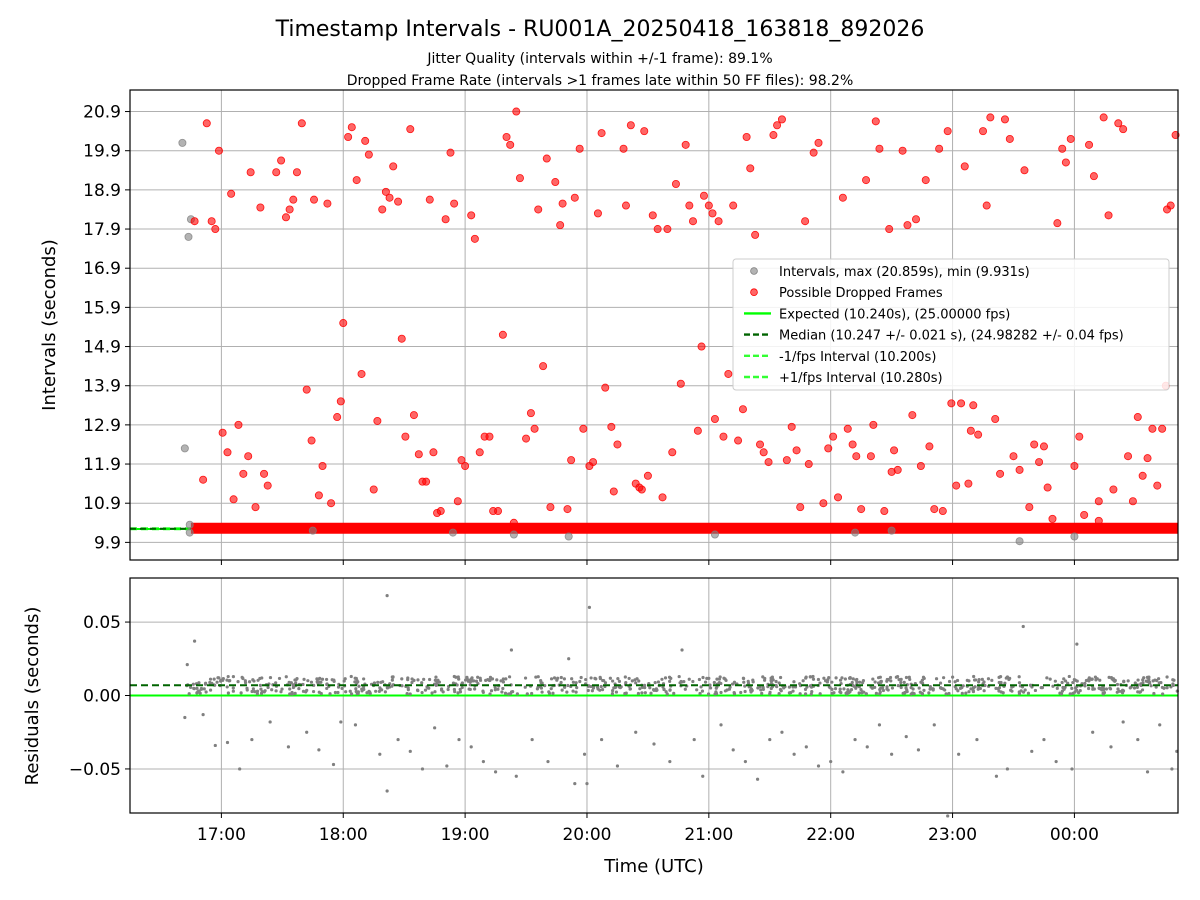  What do you see at coordinates (102, 387) in the screenshot?
I see `y-tick-label: 13.9` at bounding box center [102, 387].